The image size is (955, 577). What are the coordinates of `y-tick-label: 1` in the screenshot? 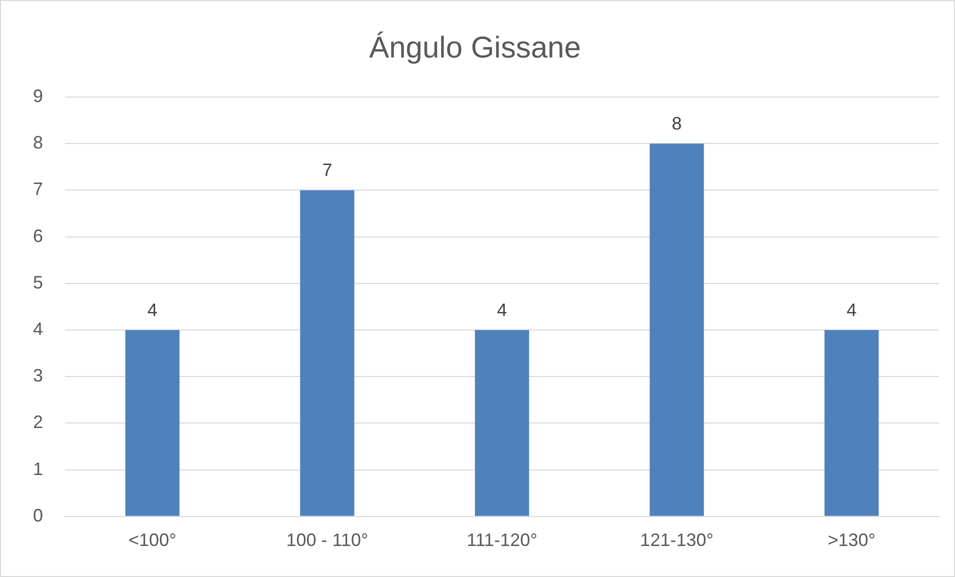 It's located at (38, 468).